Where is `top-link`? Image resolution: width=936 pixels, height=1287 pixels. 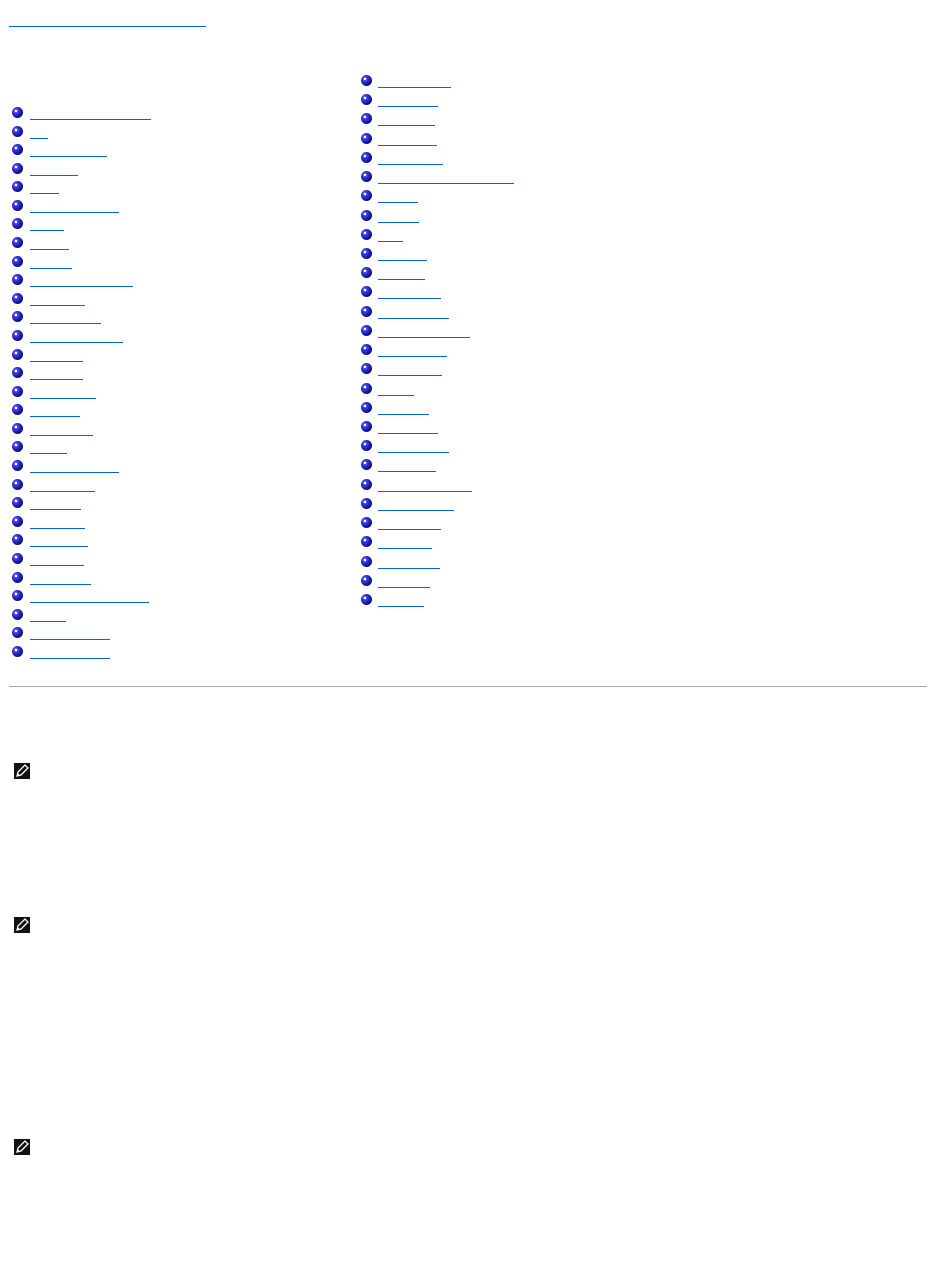 top-link is located at coordinates (107, 20).